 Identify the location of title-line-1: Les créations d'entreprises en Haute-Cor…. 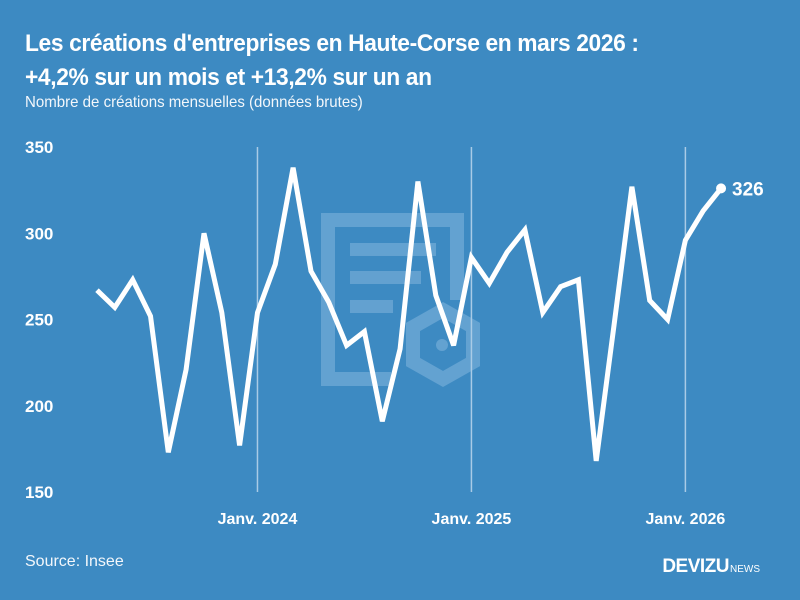
(332, 43).